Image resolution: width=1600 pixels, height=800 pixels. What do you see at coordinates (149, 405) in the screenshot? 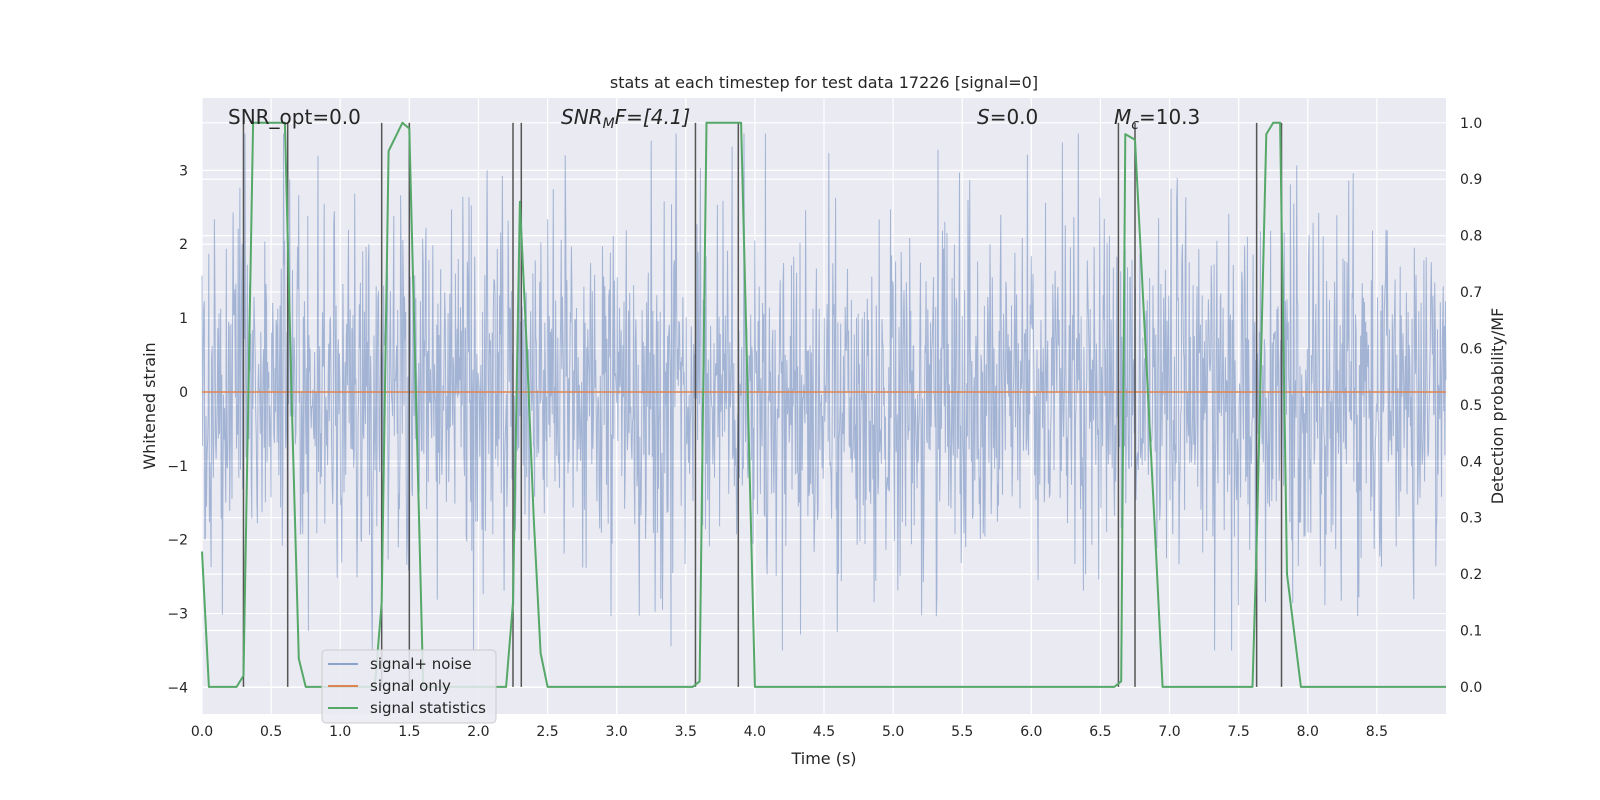
I see `y-axis-label-left: Whitened strain` at bounding box center [149, 405].